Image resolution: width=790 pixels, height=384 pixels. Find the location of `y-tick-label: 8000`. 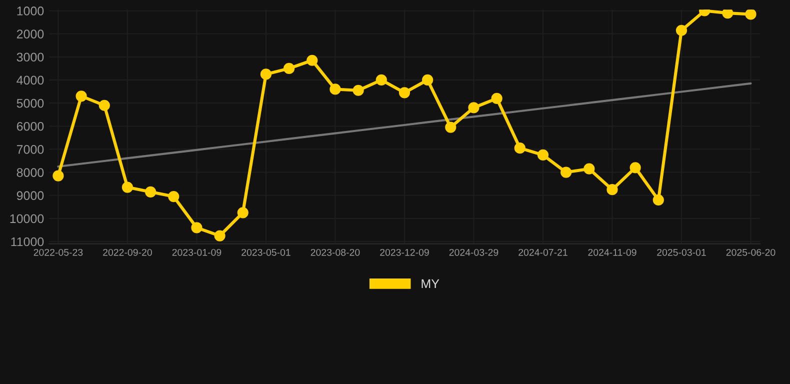

y-tick-label: 8000 is located at coordinates (30, 172).